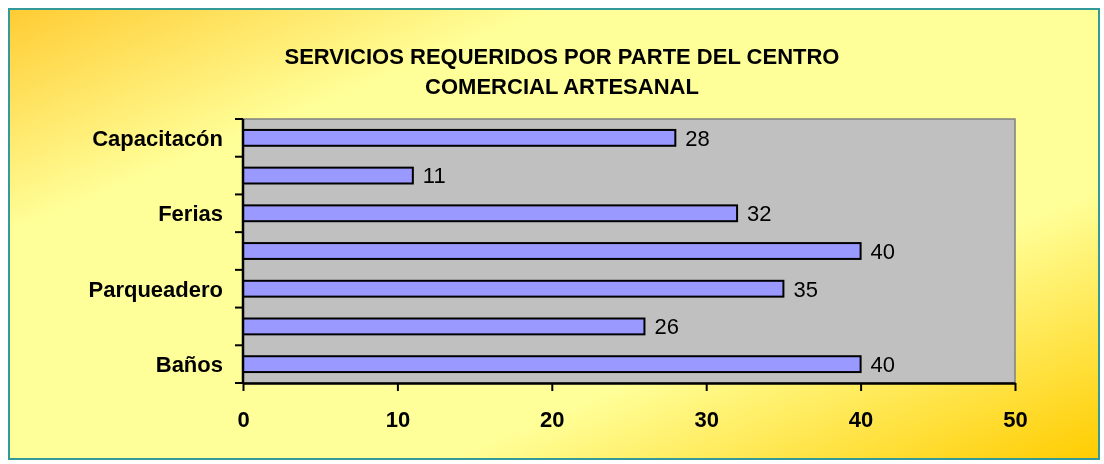 Image resolution: width=1104 pixels, height=464 pixels. I want to click on data-label: 32, so click(759, 214).